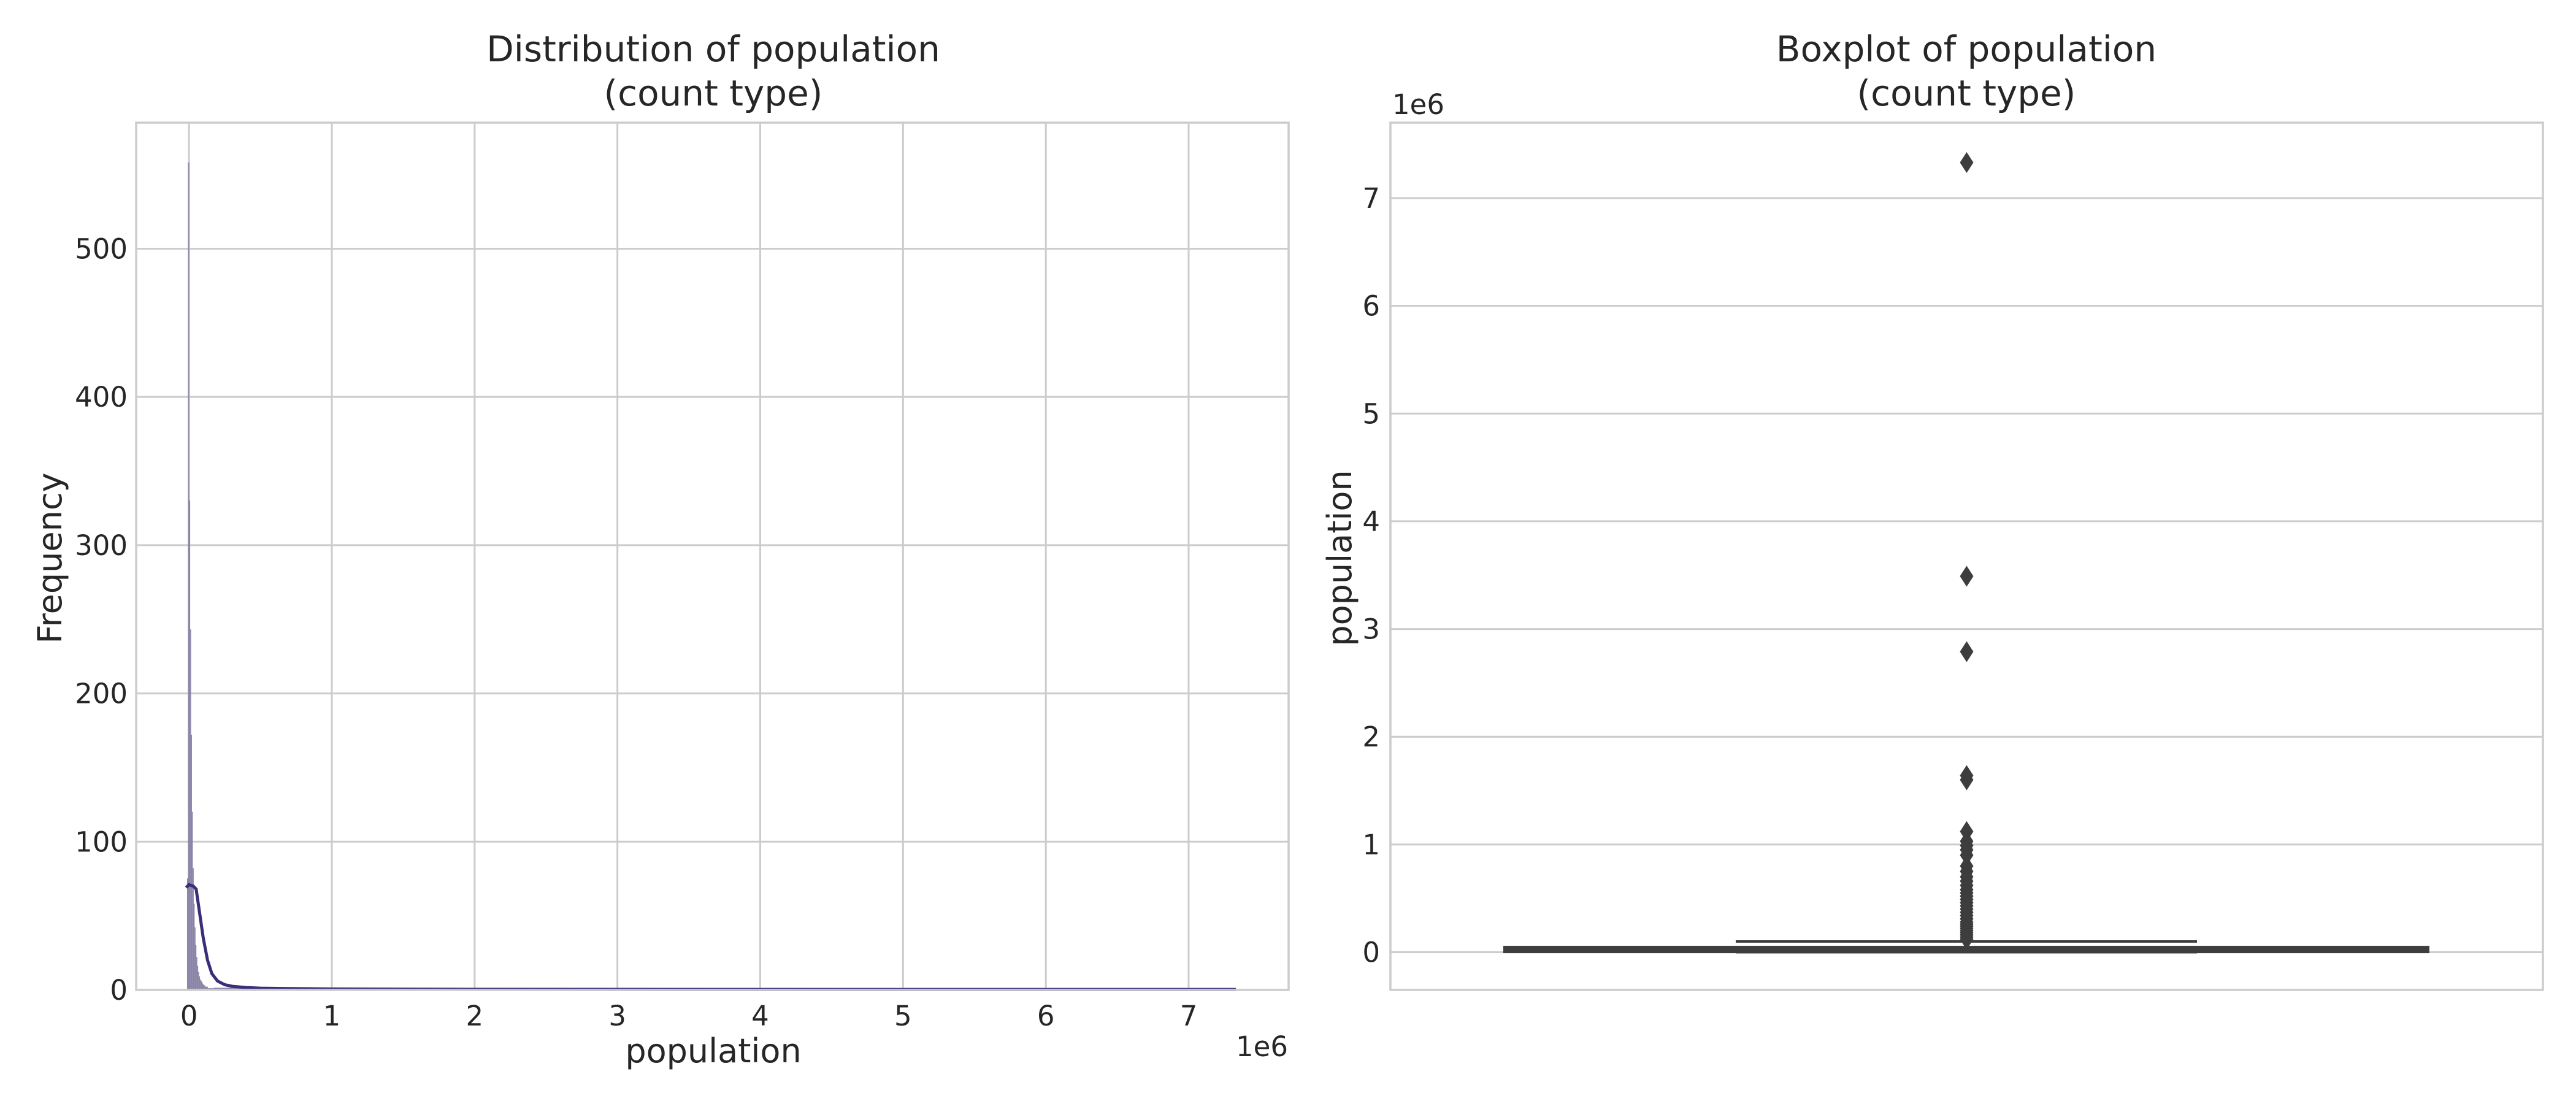 This screenshot has height=1104, width=2576. What do you see at coordinates (101, 619) in the screenshot?
I see `hist-y-tick-labels: 0 100 200 300 400 500` at bounding box center [101, 619].